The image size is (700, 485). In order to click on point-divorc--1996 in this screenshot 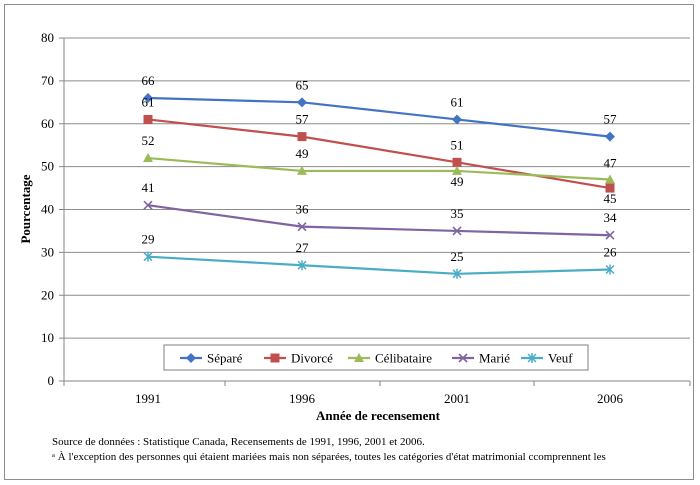, I will do `click(302, 137)`.